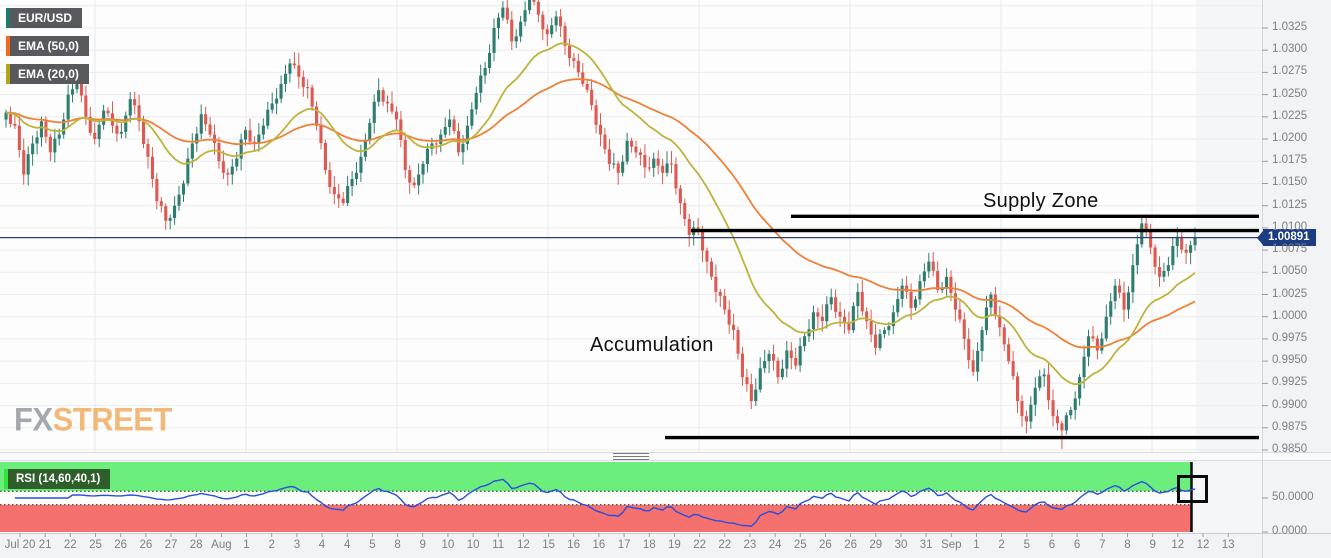 Image resolution: width=1331 pixels, height=558 pixels. Describe the element at coordinates (926, 545) in the screenshot. I see `date-tick-label: 31` at that location.